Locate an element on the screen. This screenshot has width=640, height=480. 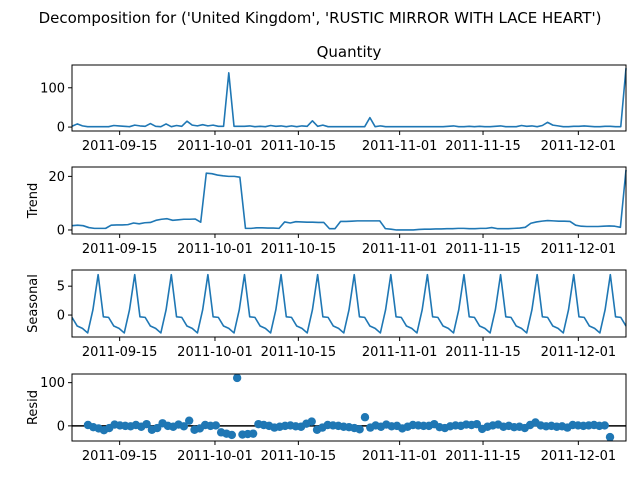
observed-line is located at coordinates (349, 98).